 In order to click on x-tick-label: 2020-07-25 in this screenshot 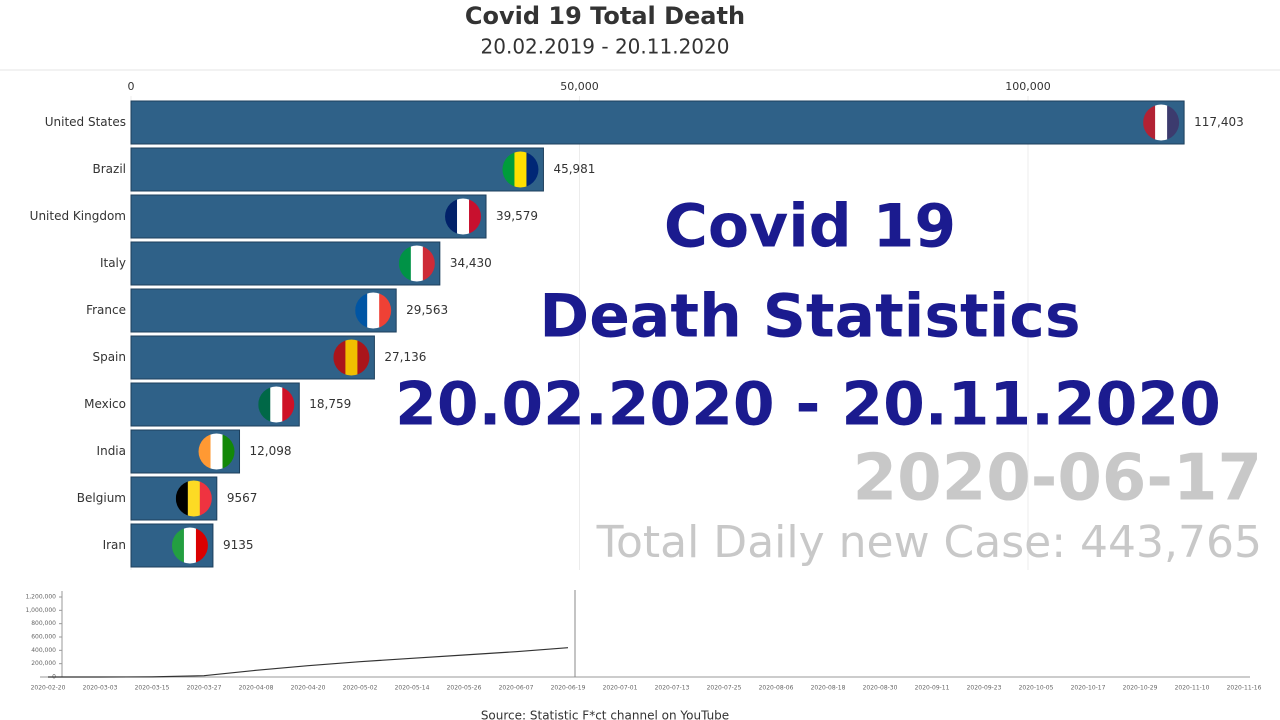, I will do `click(724, 688)`.